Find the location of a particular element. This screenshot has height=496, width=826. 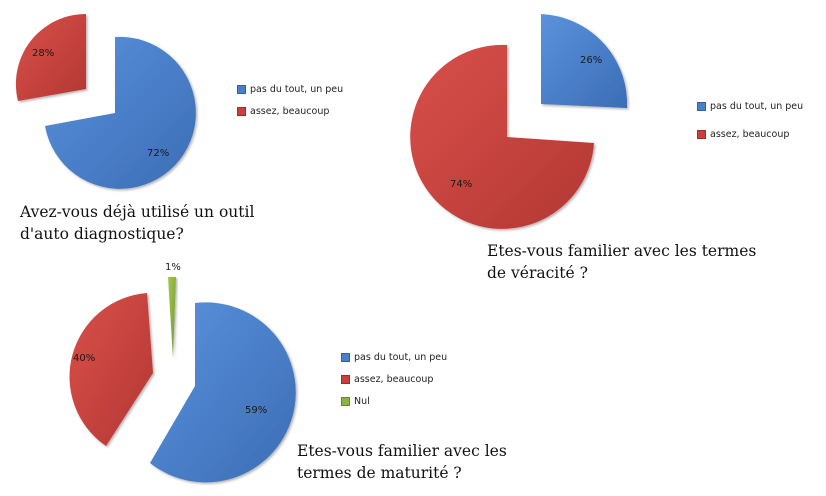

pie-chart-3: 1% 40% 59% is located at coordinates (182, 372).